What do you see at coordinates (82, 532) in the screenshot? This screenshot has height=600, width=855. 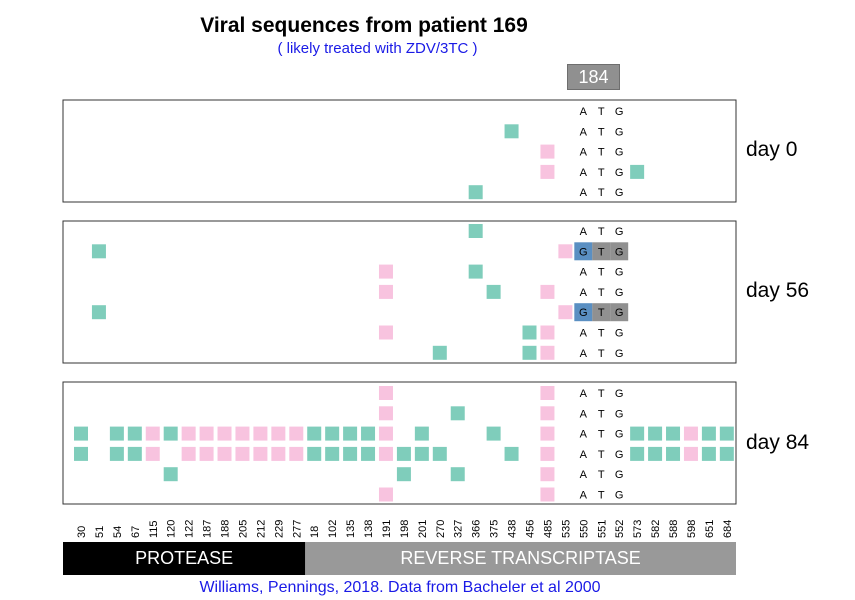 I see `position-tick-label: 30` at bounding box center [82, 532].